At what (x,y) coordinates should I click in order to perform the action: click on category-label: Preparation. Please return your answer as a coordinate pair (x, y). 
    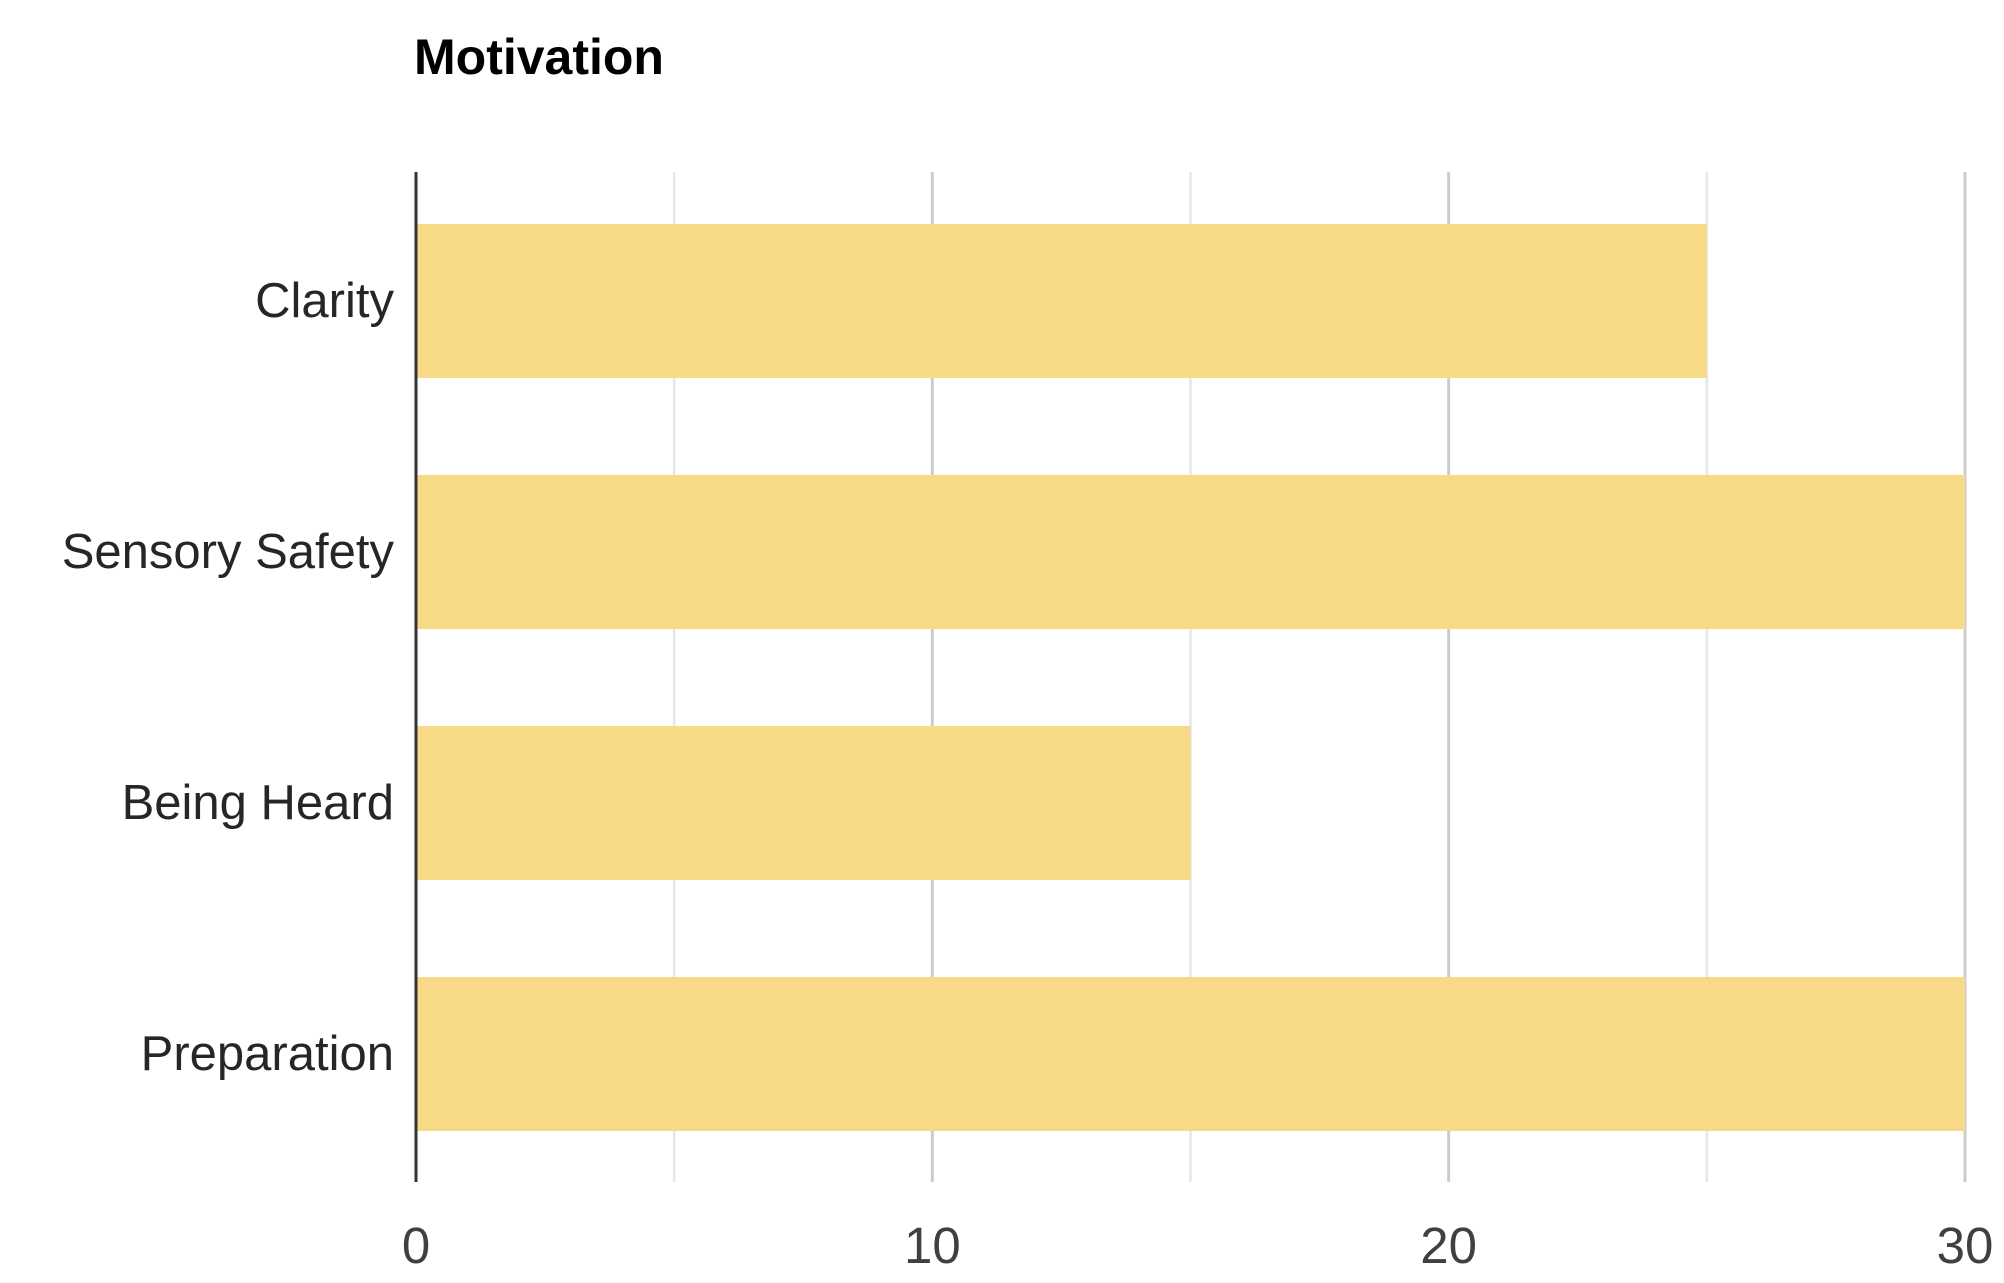
    Looking at the image, I should click on (267, 1054).